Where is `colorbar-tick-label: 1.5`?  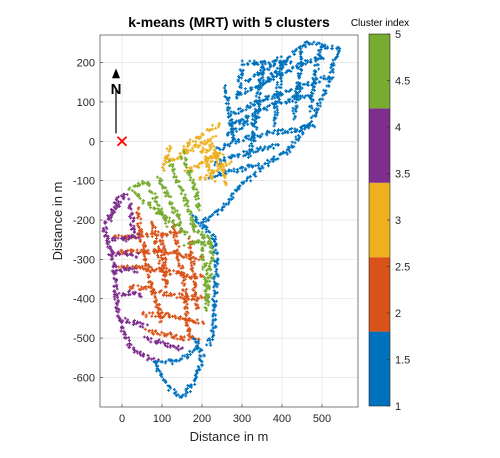
colorbar-tick-label: 1.5 is located at coordinates (402, 361).